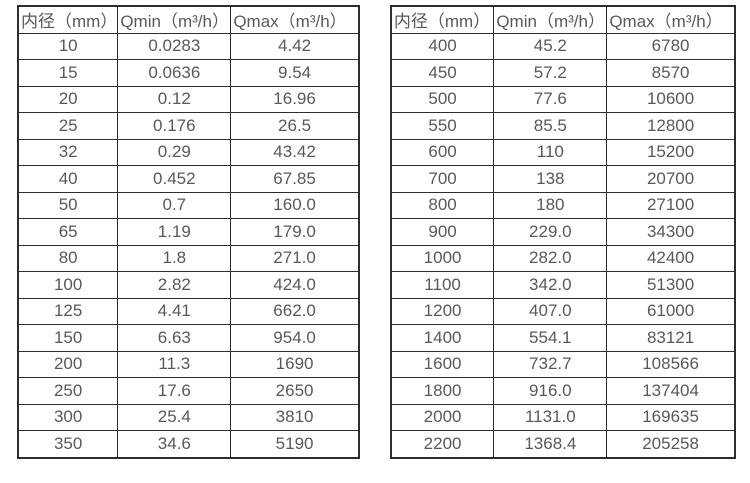 The height and width of the screenshot is (483, 750). Describe the element at coordinates (442, 205) in the screenshot. I see `table-cell: 800` at that location.